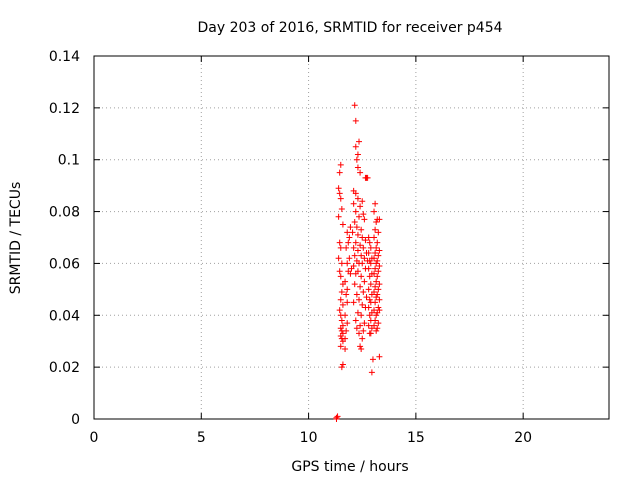 This screenshot has height=480, width=640. I want to click on y-tick-label: 0, so click(75, 420).